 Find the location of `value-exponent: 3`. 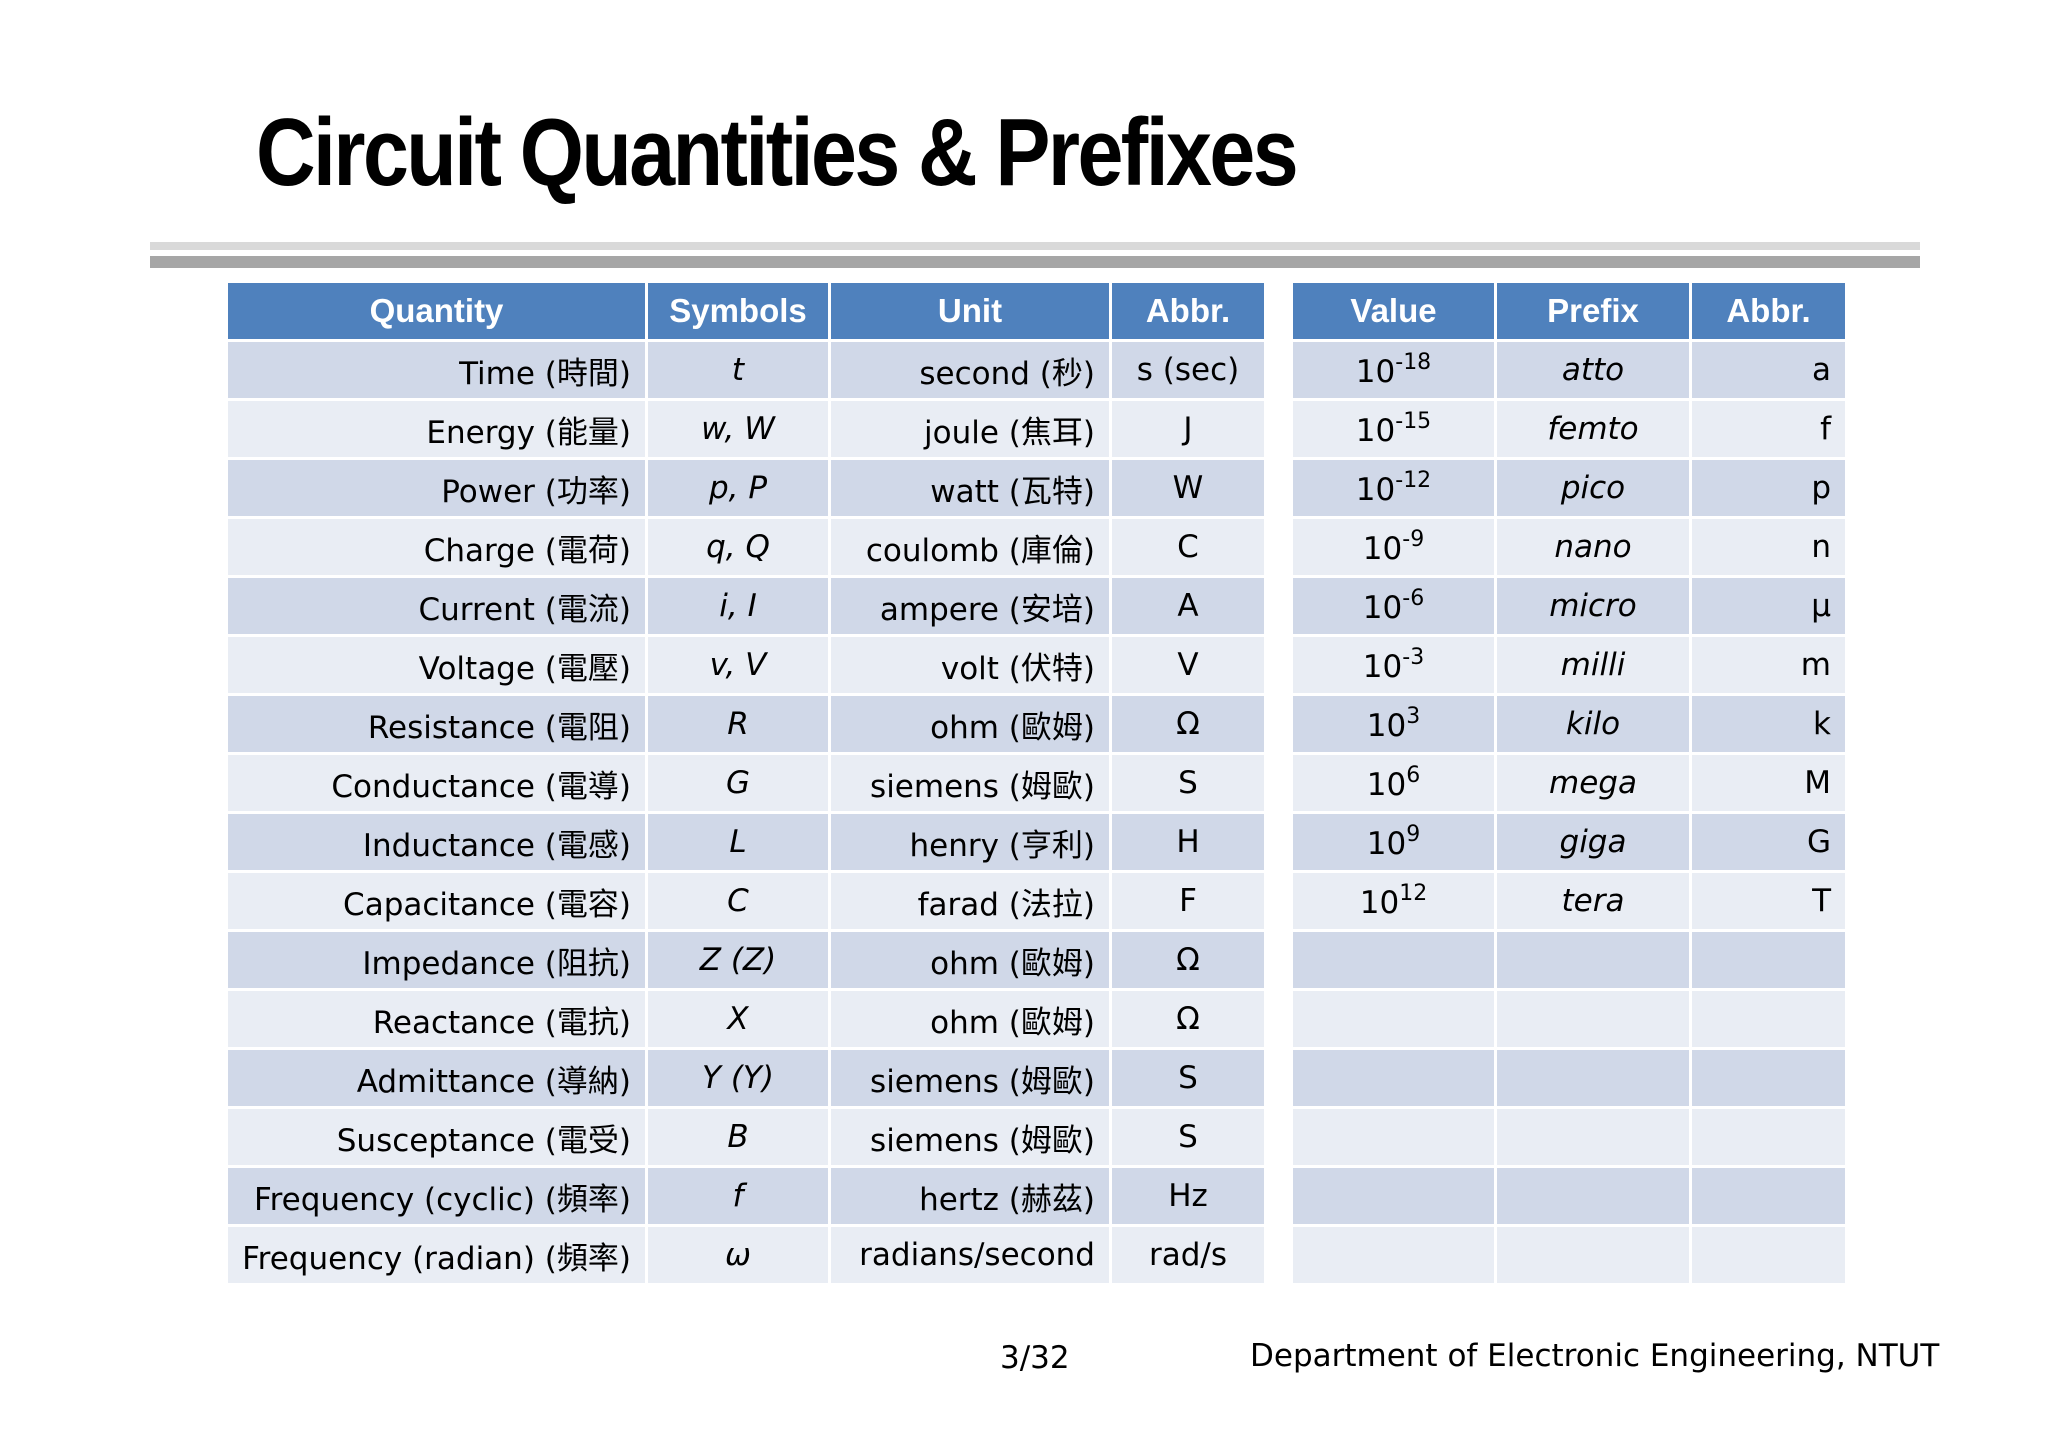

value-exponent: 3 is located at coordinates (1413, 716).